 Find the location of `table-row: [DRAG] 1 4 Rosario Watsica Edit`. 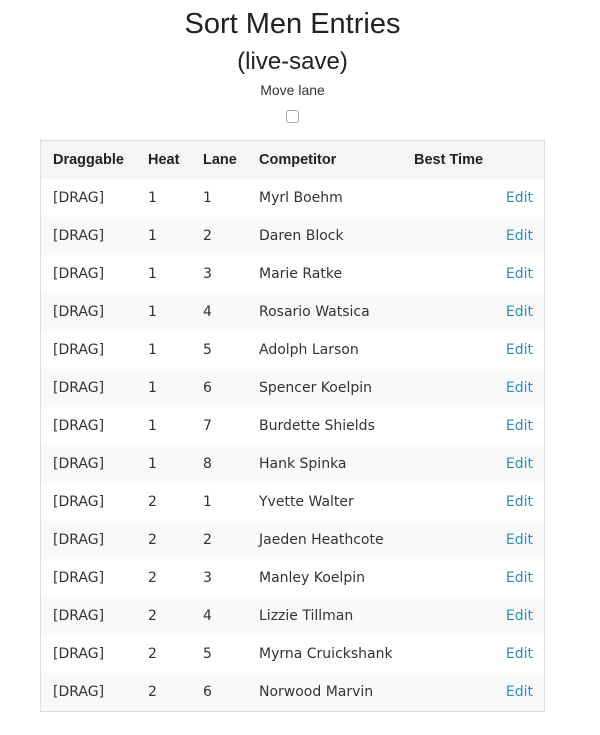

table-row: [DRAG] 1 4 Rosario Watsica Edit is located at coordinates (292, 312).